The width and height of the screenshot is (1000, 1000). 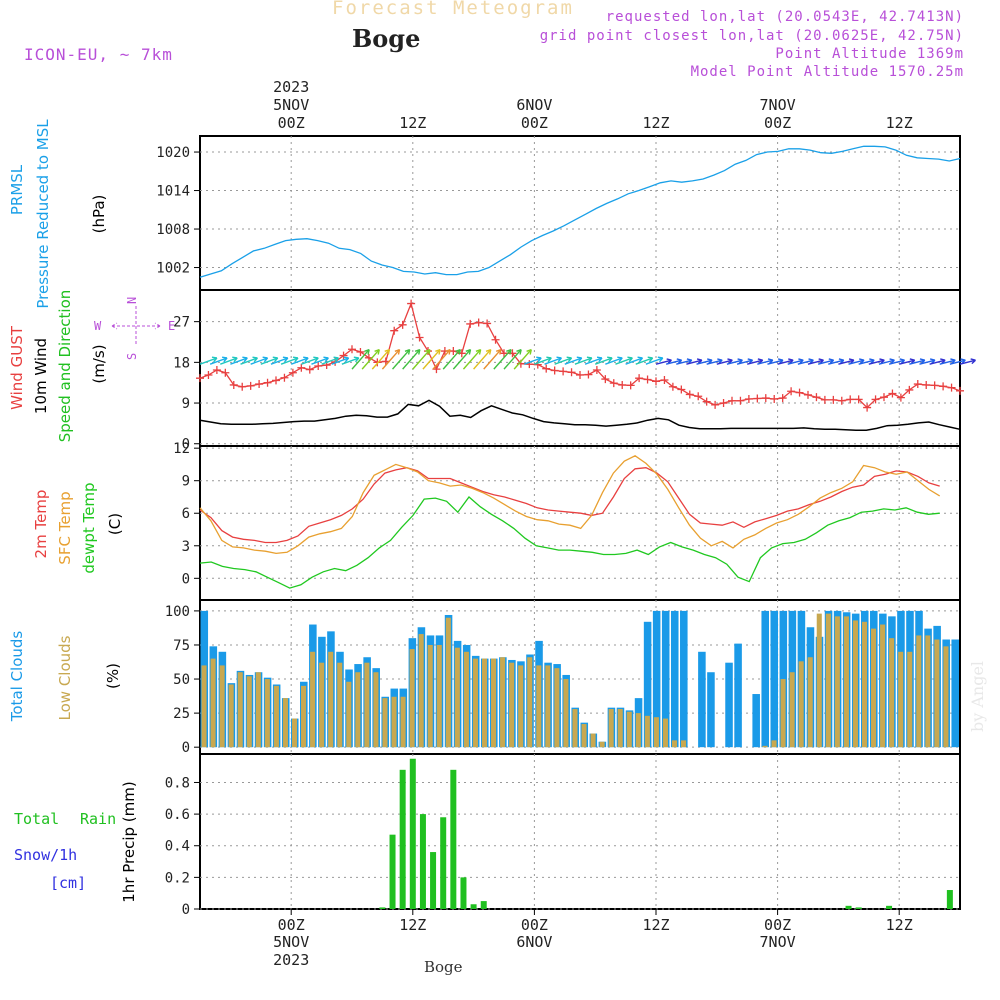 What do you see at coordinates (186, 748) in the screenshot?
I see `ytick-label-clouds: 0` at bounding box center [186, 748].